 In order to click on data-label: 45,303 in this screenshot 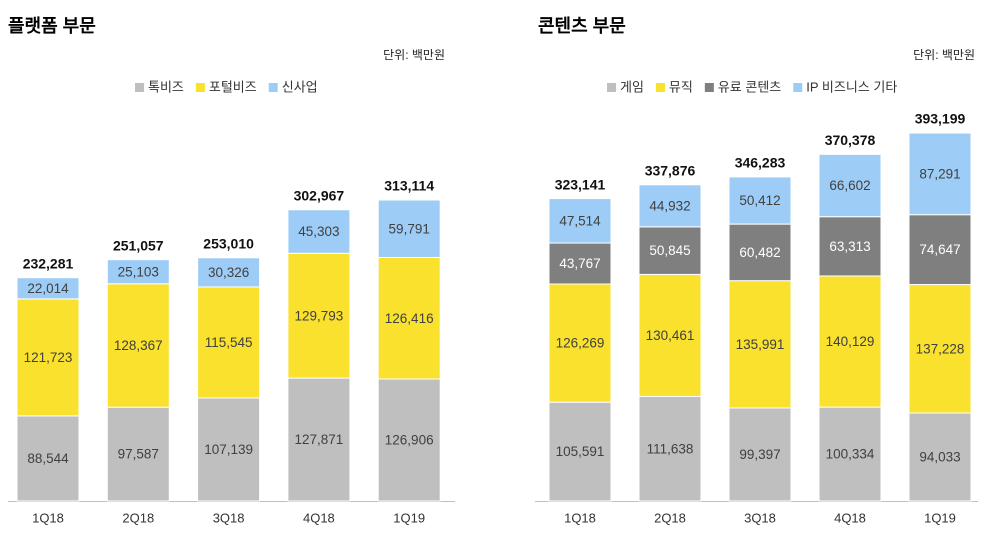, I will do `click(318, 231)`.